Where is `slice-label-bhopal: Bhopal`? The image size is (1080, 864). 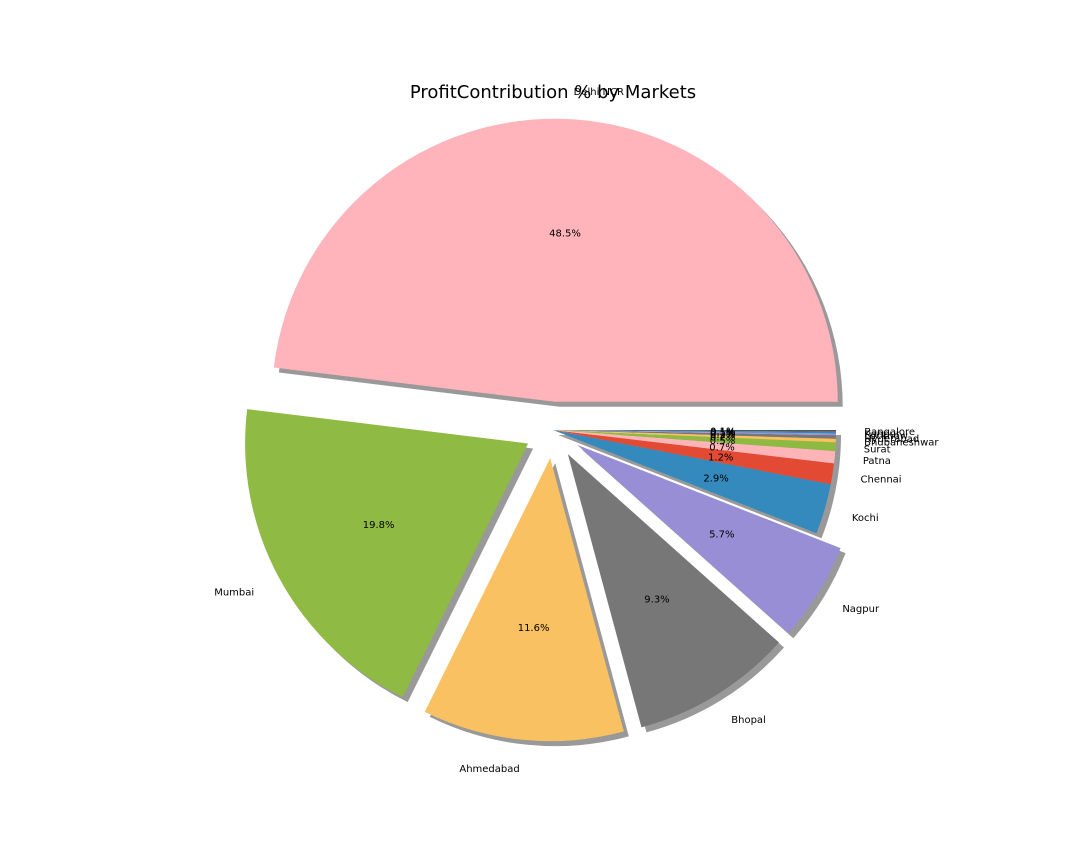
slice-label-bhopal: Bhopal is located at coordinates (748, 720).